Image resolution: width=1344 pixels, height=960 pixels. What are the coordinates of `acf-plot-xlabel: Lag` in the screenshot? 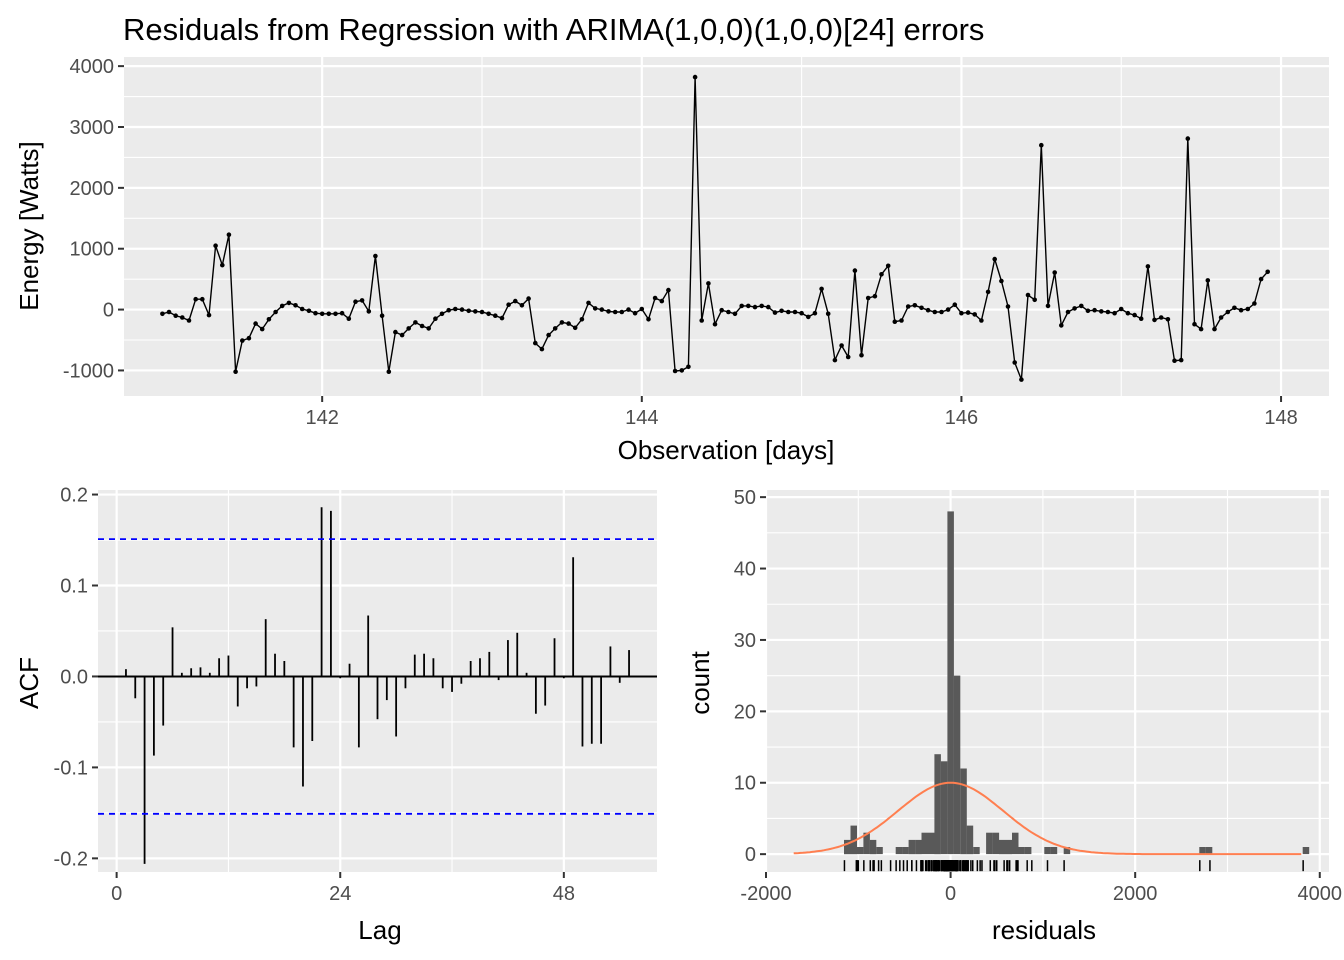 It's located at (379, 930).